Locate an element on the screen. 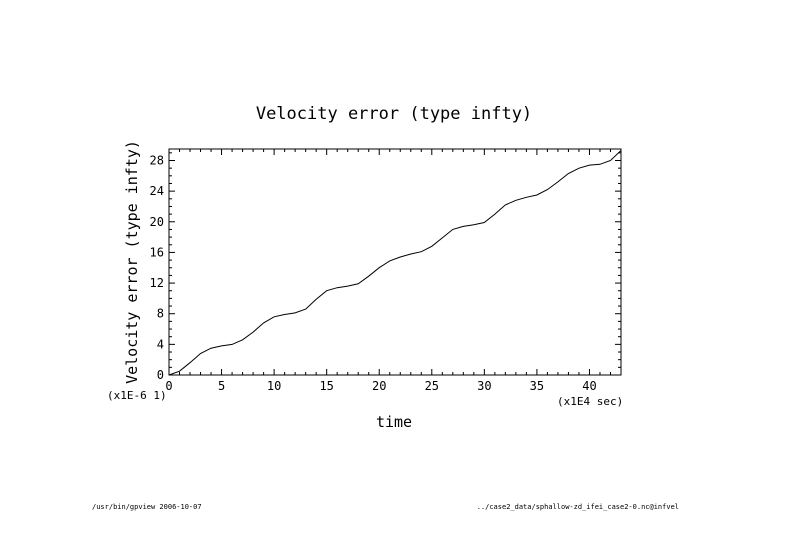 The image size is (789, 558). x-tick-label: 30 is located at coordinates (484, 386).